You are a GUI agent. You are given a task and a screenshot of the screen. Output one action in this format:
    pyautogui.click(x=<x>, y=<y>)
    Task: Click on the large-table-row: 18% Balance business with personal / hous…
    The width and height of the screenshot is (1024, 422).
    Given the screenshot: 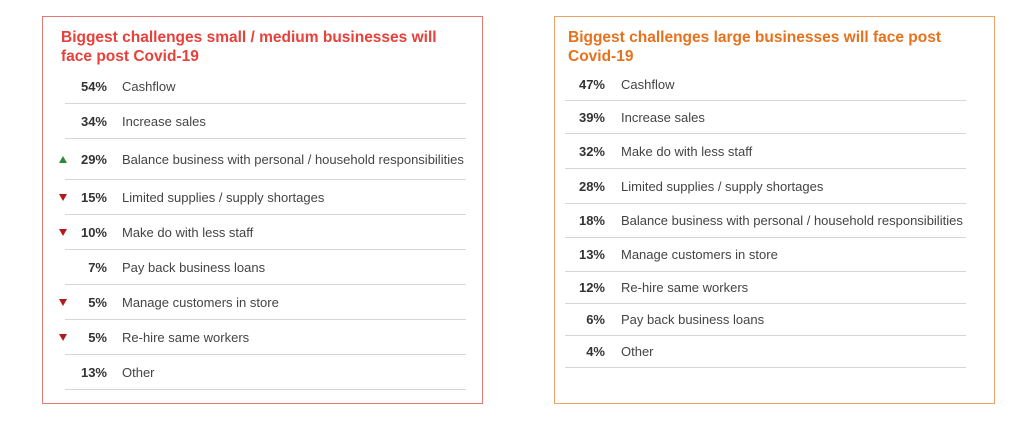 What is the action you would take?
    pyautogui.click(x=765, y=221)
    